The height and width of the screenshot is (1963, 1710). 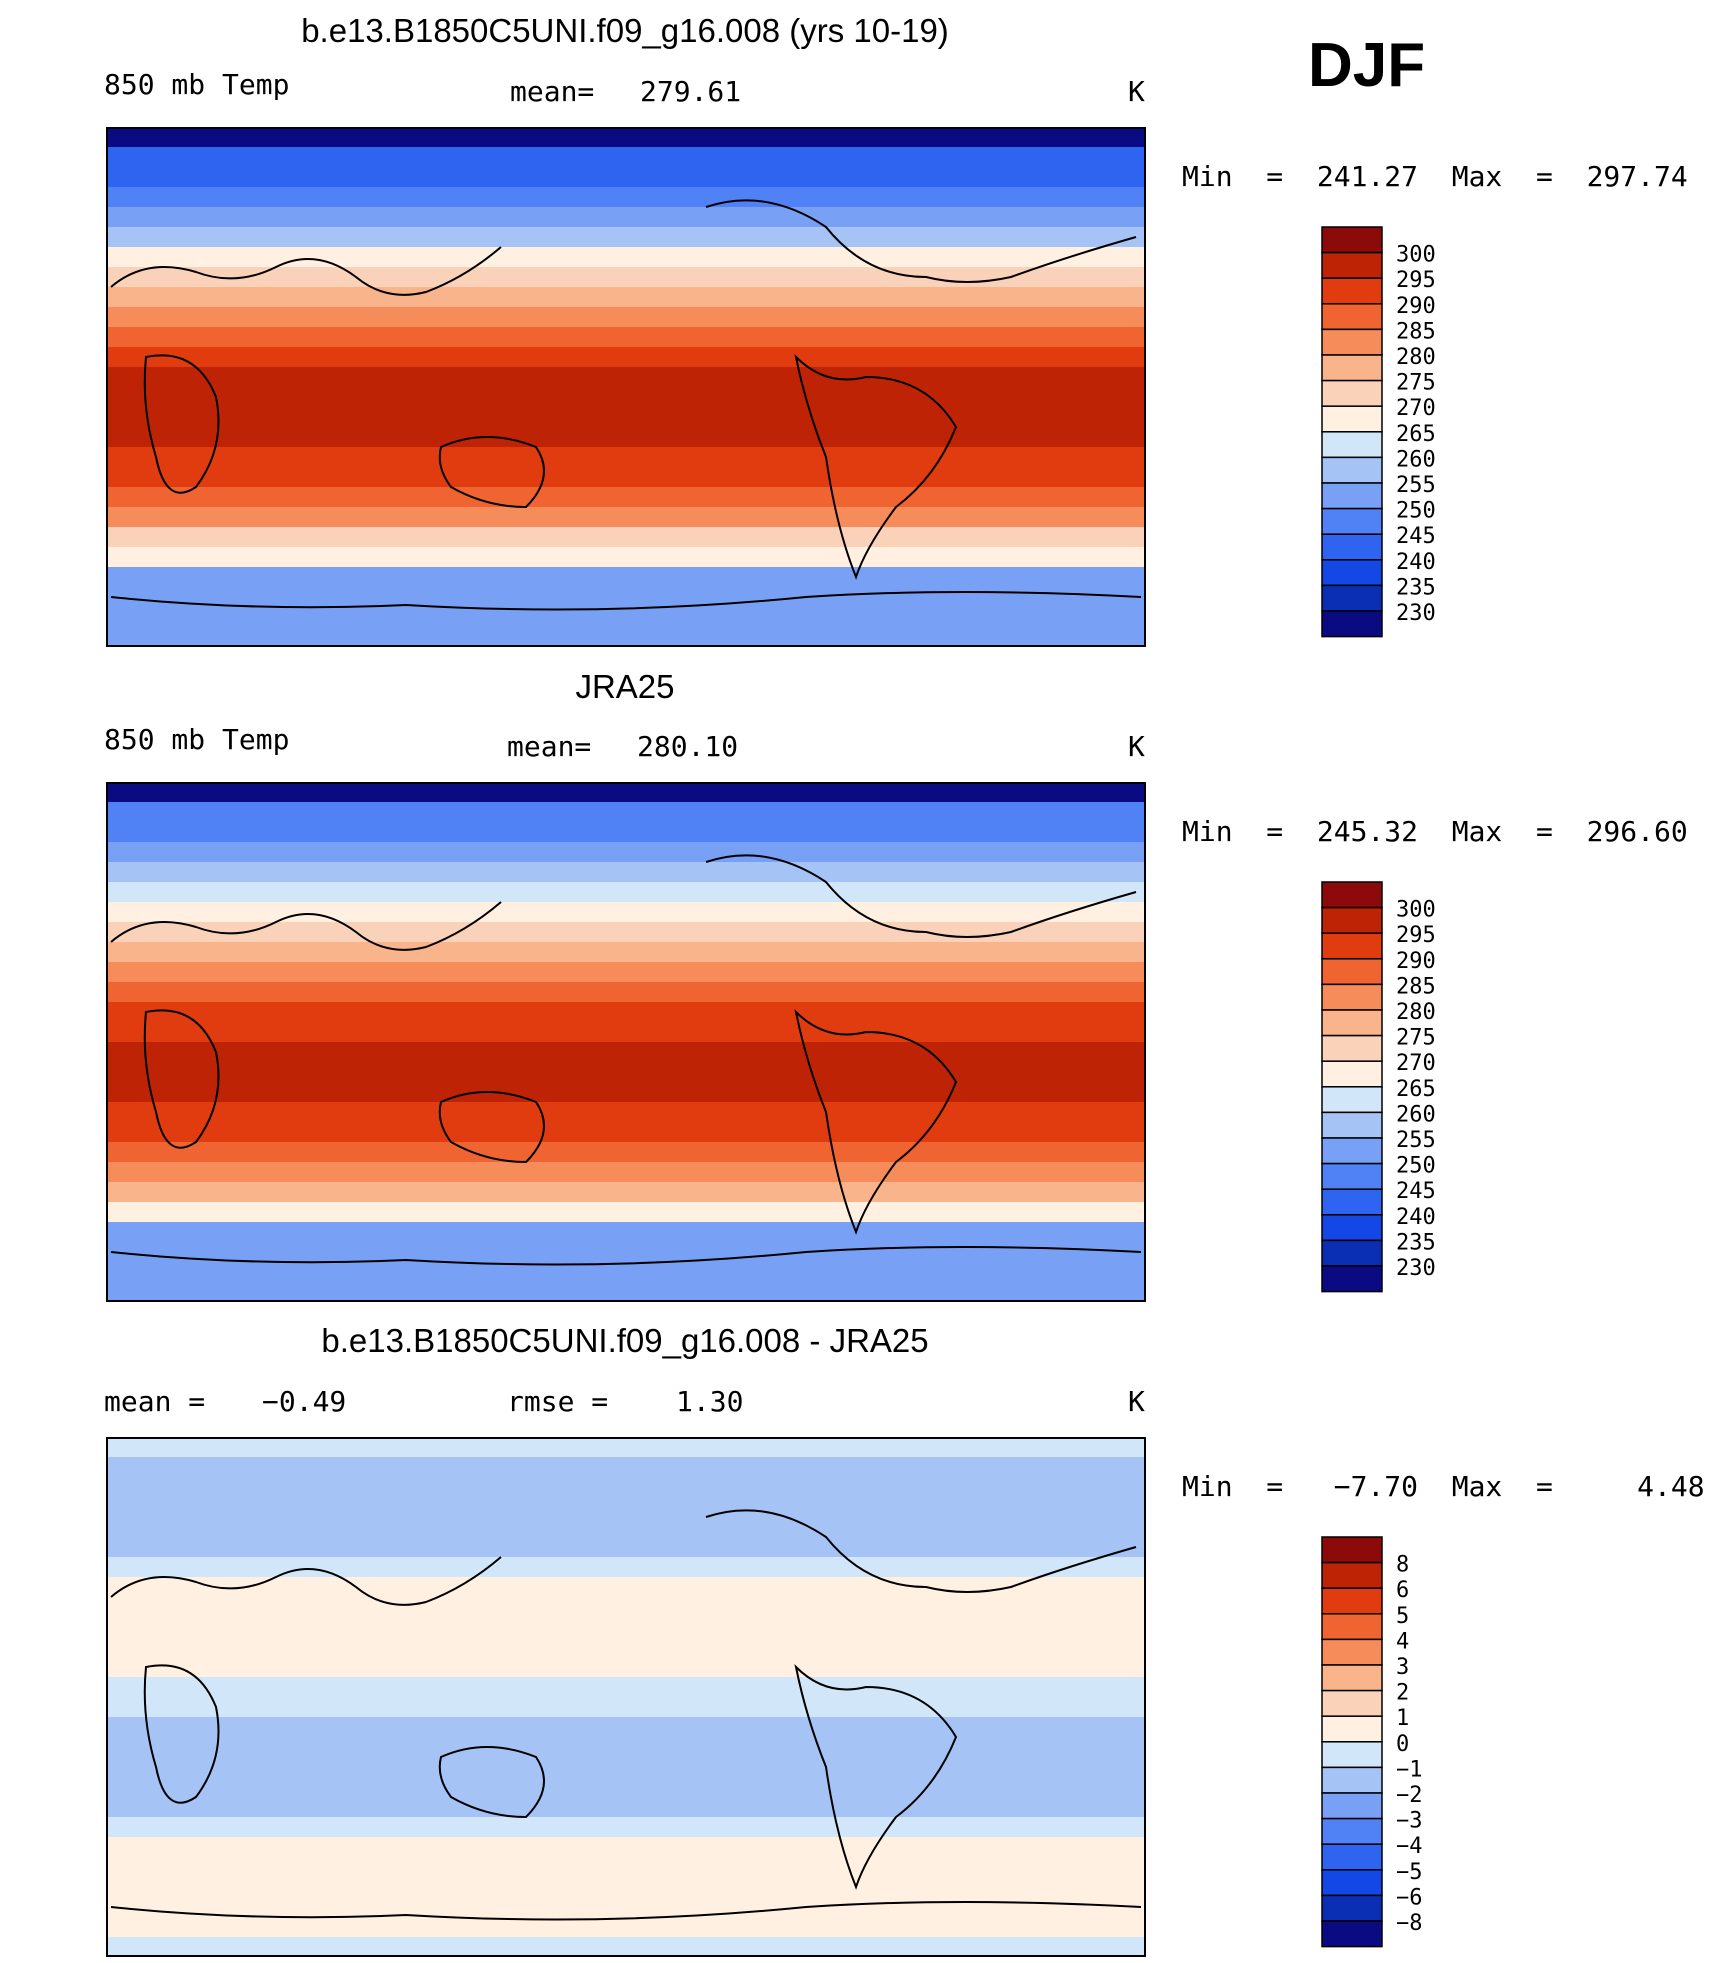 I want to click on colorbar-label: 245, so click(x=1416, y=536).